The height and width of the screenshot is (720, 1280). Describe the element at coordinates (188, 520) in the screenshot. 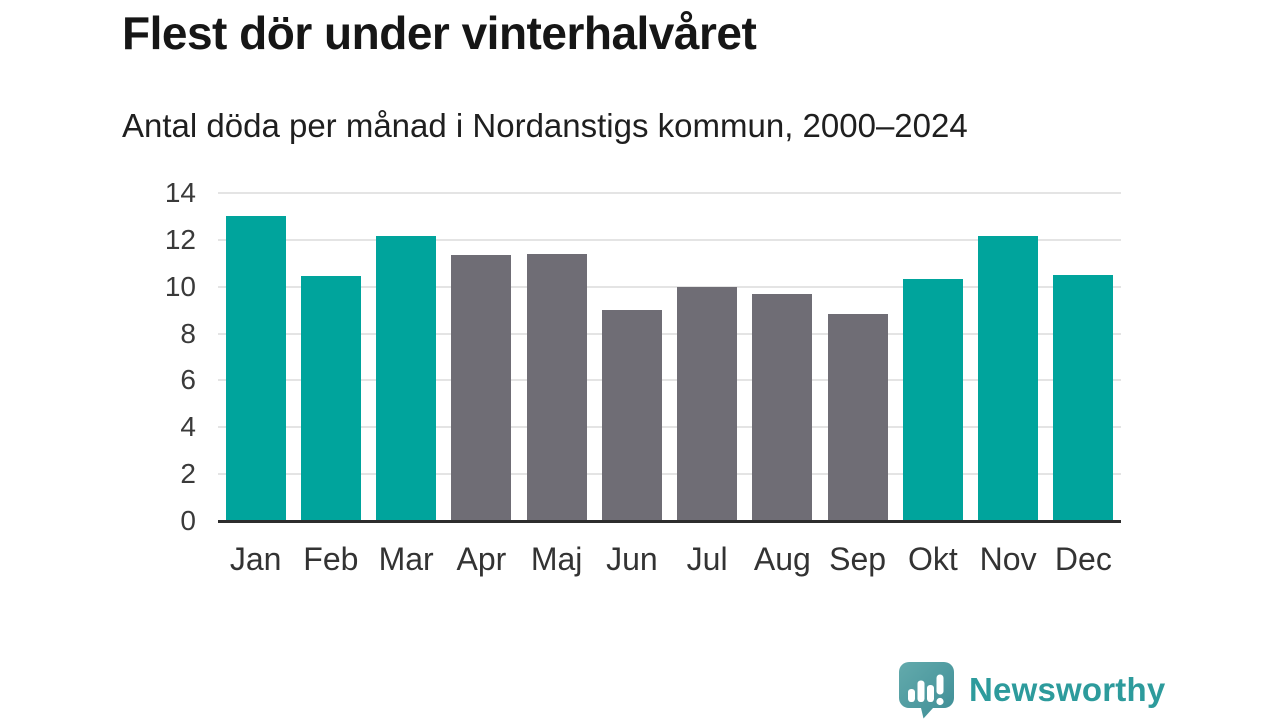

I see `y-tick-label-0: 0` at that location.